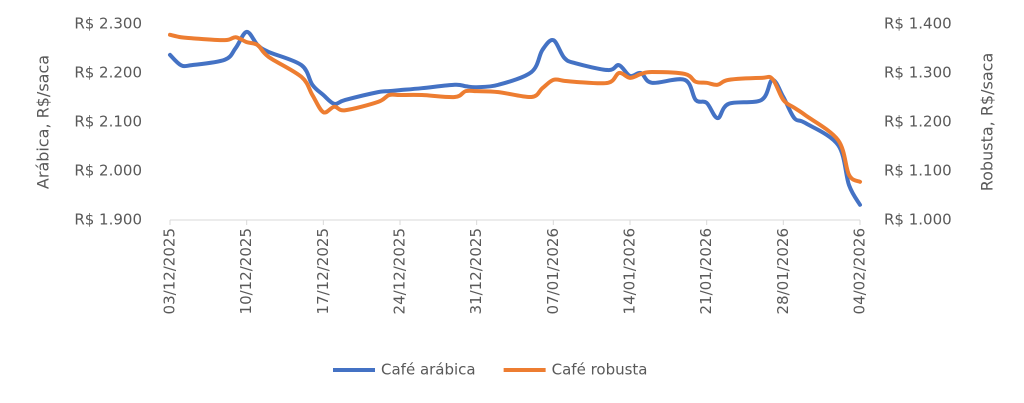 This screenshot has height=403, width=1024. I want to click on y-axis-title: Arábica, R$/saca, so click(43, 122).